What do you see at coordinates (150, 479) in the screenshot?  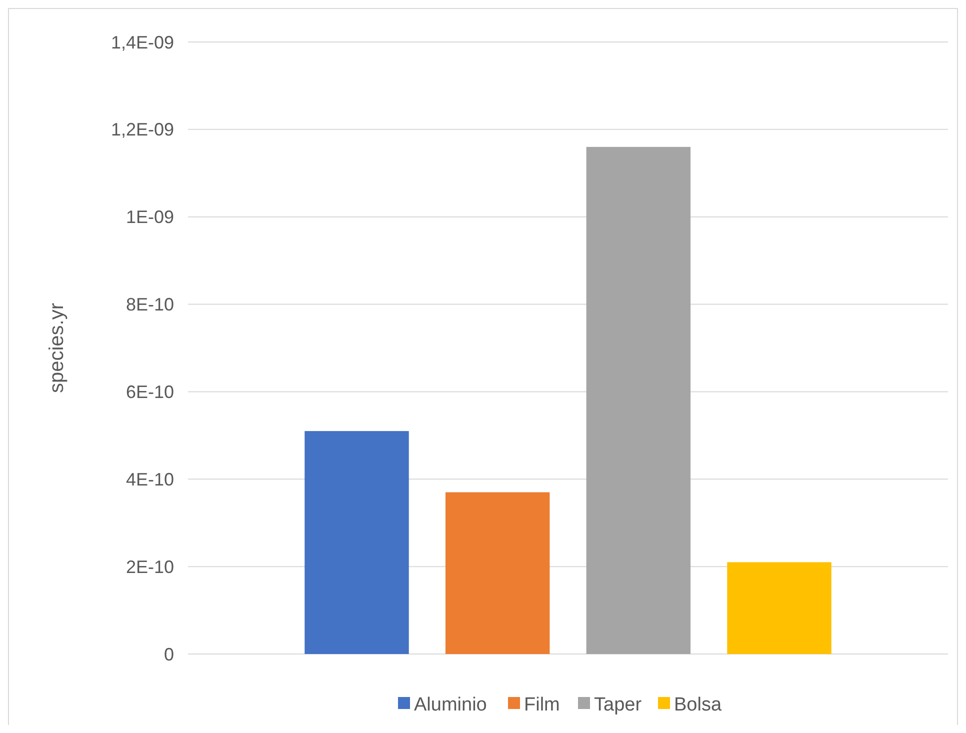 I see `y-tick-label: 4E-10` at bounding box center [150, 479].